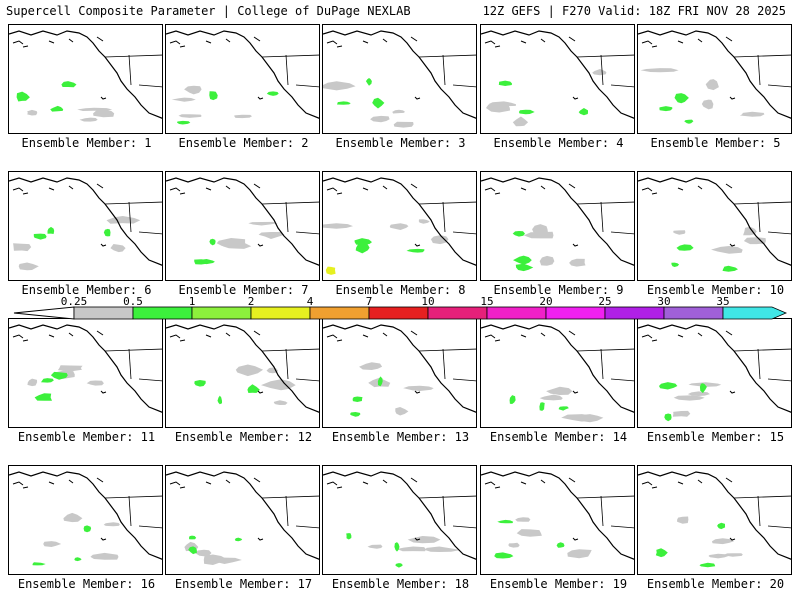 This screenshot has height=600, width=800. I want to click on legend-tick-label: 2, so click(251, 301).